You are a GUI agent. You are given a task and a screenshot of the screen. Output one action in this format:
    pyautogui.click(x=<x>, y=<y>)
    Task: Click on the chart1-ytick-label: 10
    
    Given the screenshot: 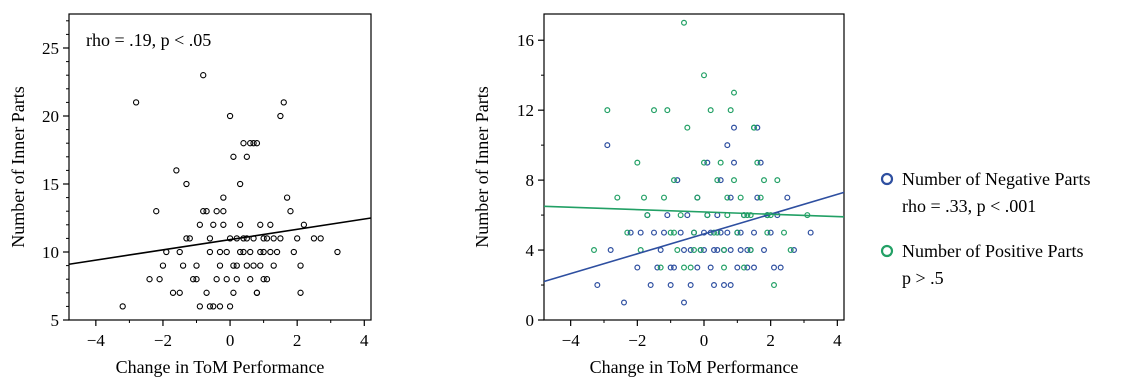 What is the action you would take?
    pyautogui.click(x=50, y=252)
    